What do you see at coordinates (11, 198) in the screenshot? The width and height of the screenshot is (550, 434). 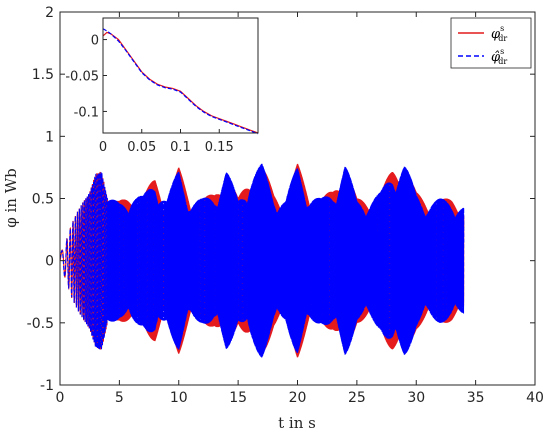 I see `y-axis-label: φ in Wb` at bounding box center [11, 198].